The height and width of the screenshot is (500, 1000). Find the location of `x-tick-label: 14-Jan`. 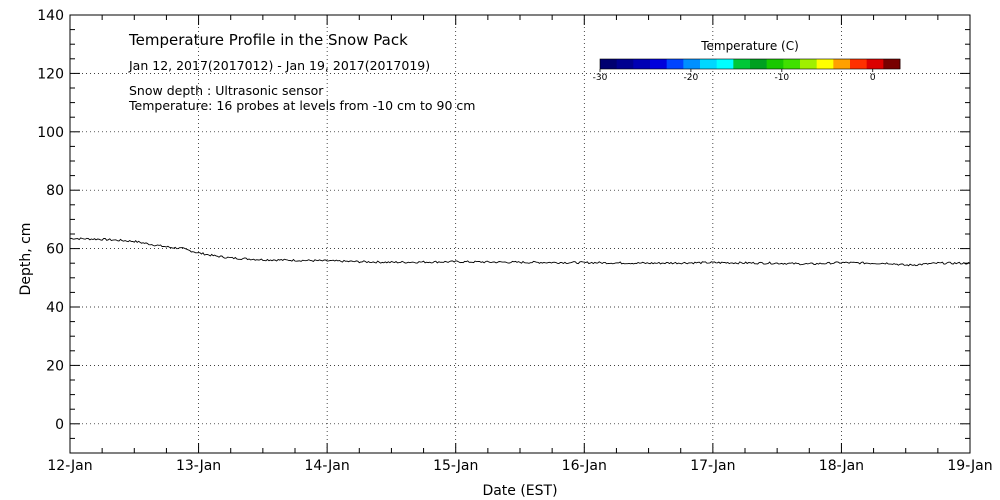

x-tick-label: 14-Jan is located at coordinates (327, 466).